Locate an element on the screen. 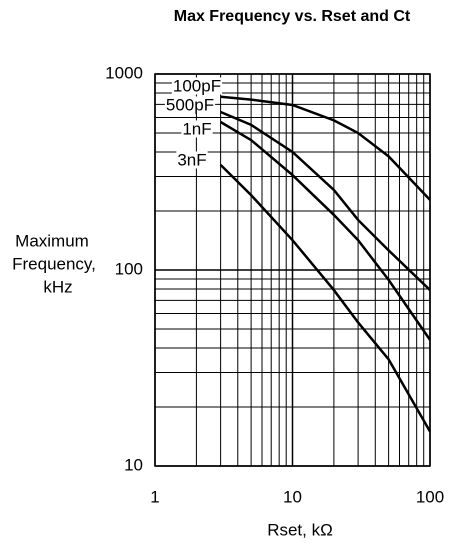 The height and width of the screenshot is (547, 465). series-label: 500pF is located at coordinates (190, 104).